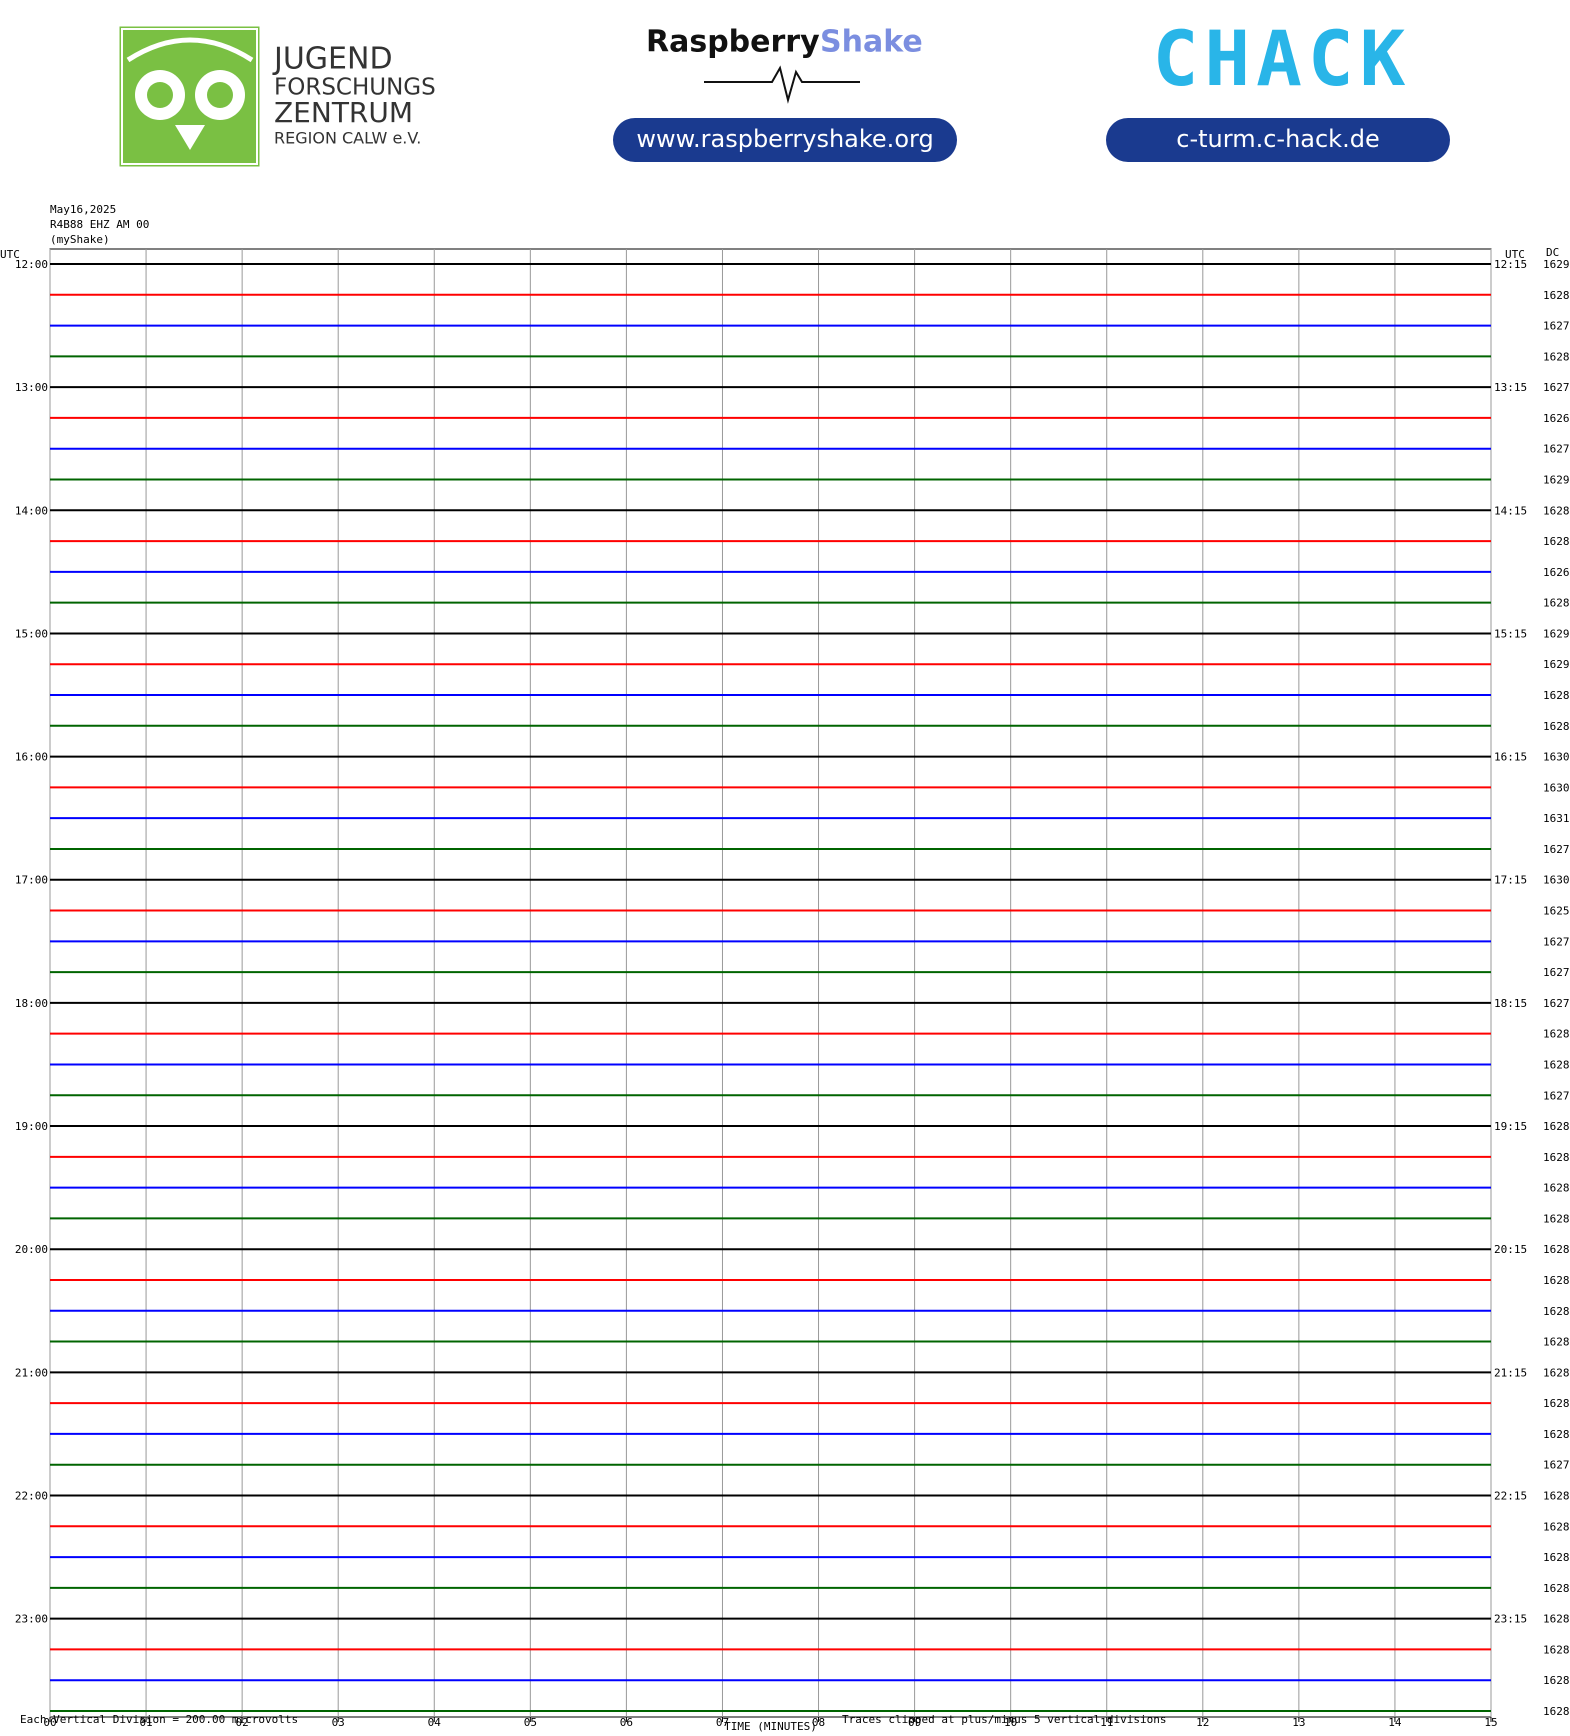 This screenshot has width=1570, height=1736. What do you see at coordinates (1510, 387) in the screenshot?
I see `row-label-right: 13:15` at bounding box center [1510, 387].